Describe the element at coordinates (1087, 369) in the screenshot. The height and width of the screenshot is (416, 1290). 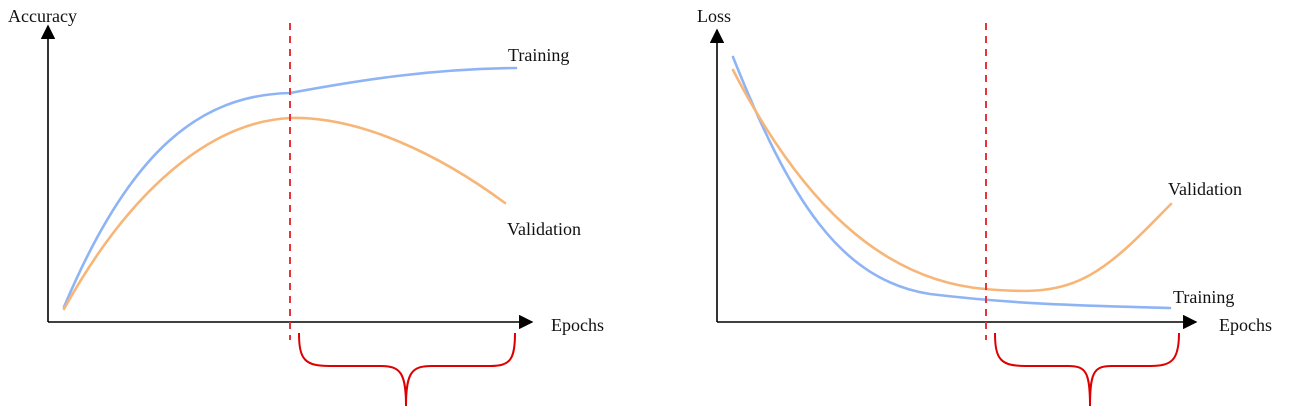
I see `loss-overfitting-brace` at that location.